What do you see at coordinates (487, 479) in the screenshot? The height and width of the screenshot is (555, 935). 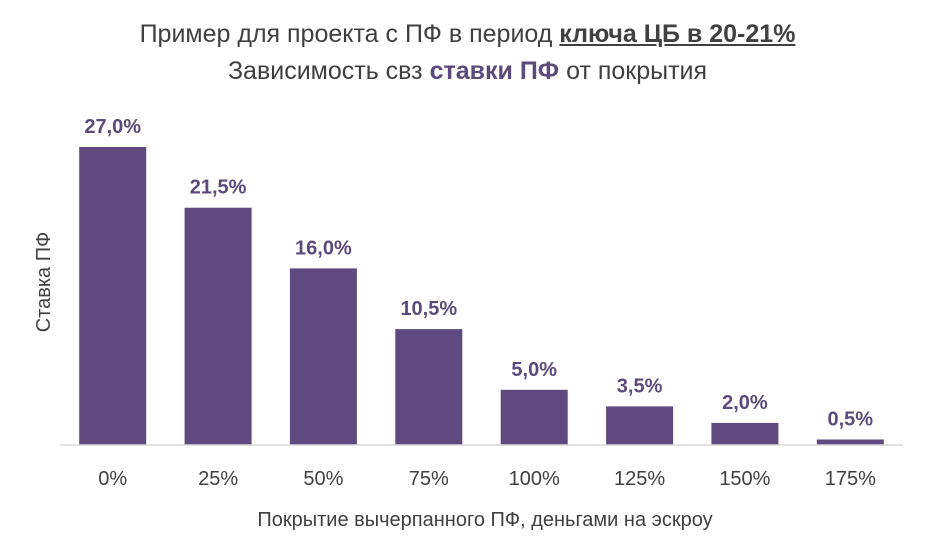 I see `x-tick-labels-group: 0% 25% 50% 75% 100% 125% 150% 175%` at bounding box center [487, 479].